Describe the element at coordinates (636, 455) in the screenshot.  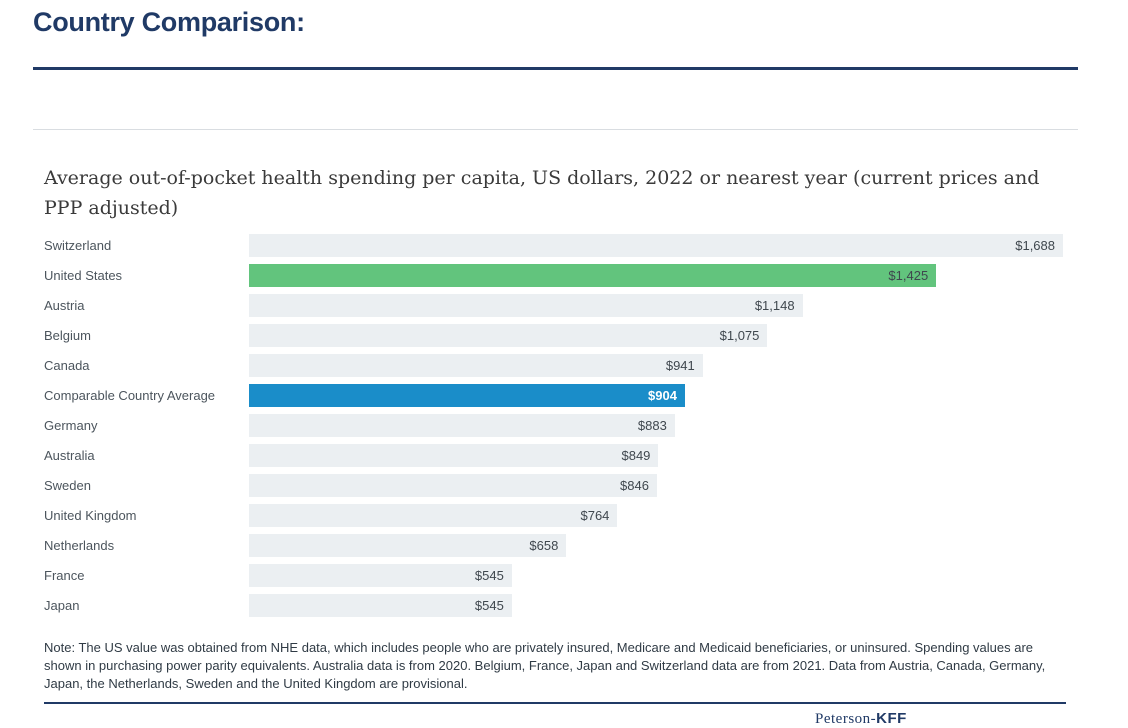
I see `bar-value-label: $849` at that location.